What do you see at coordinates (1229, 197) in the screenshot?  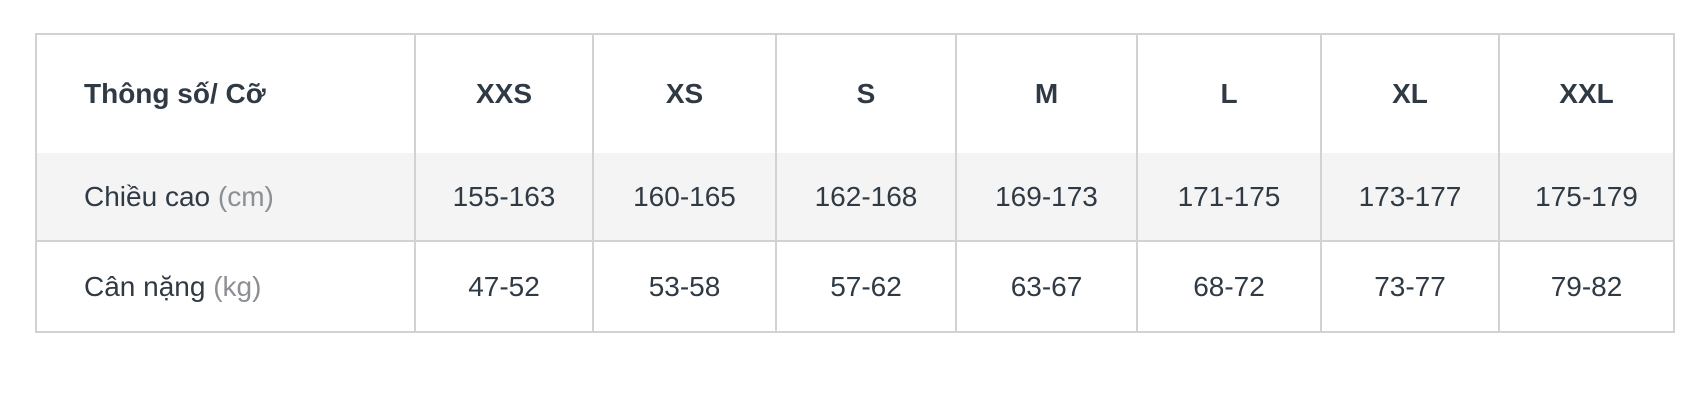 I see `table-cell: 171-175` at bounding box center [1229, 197].